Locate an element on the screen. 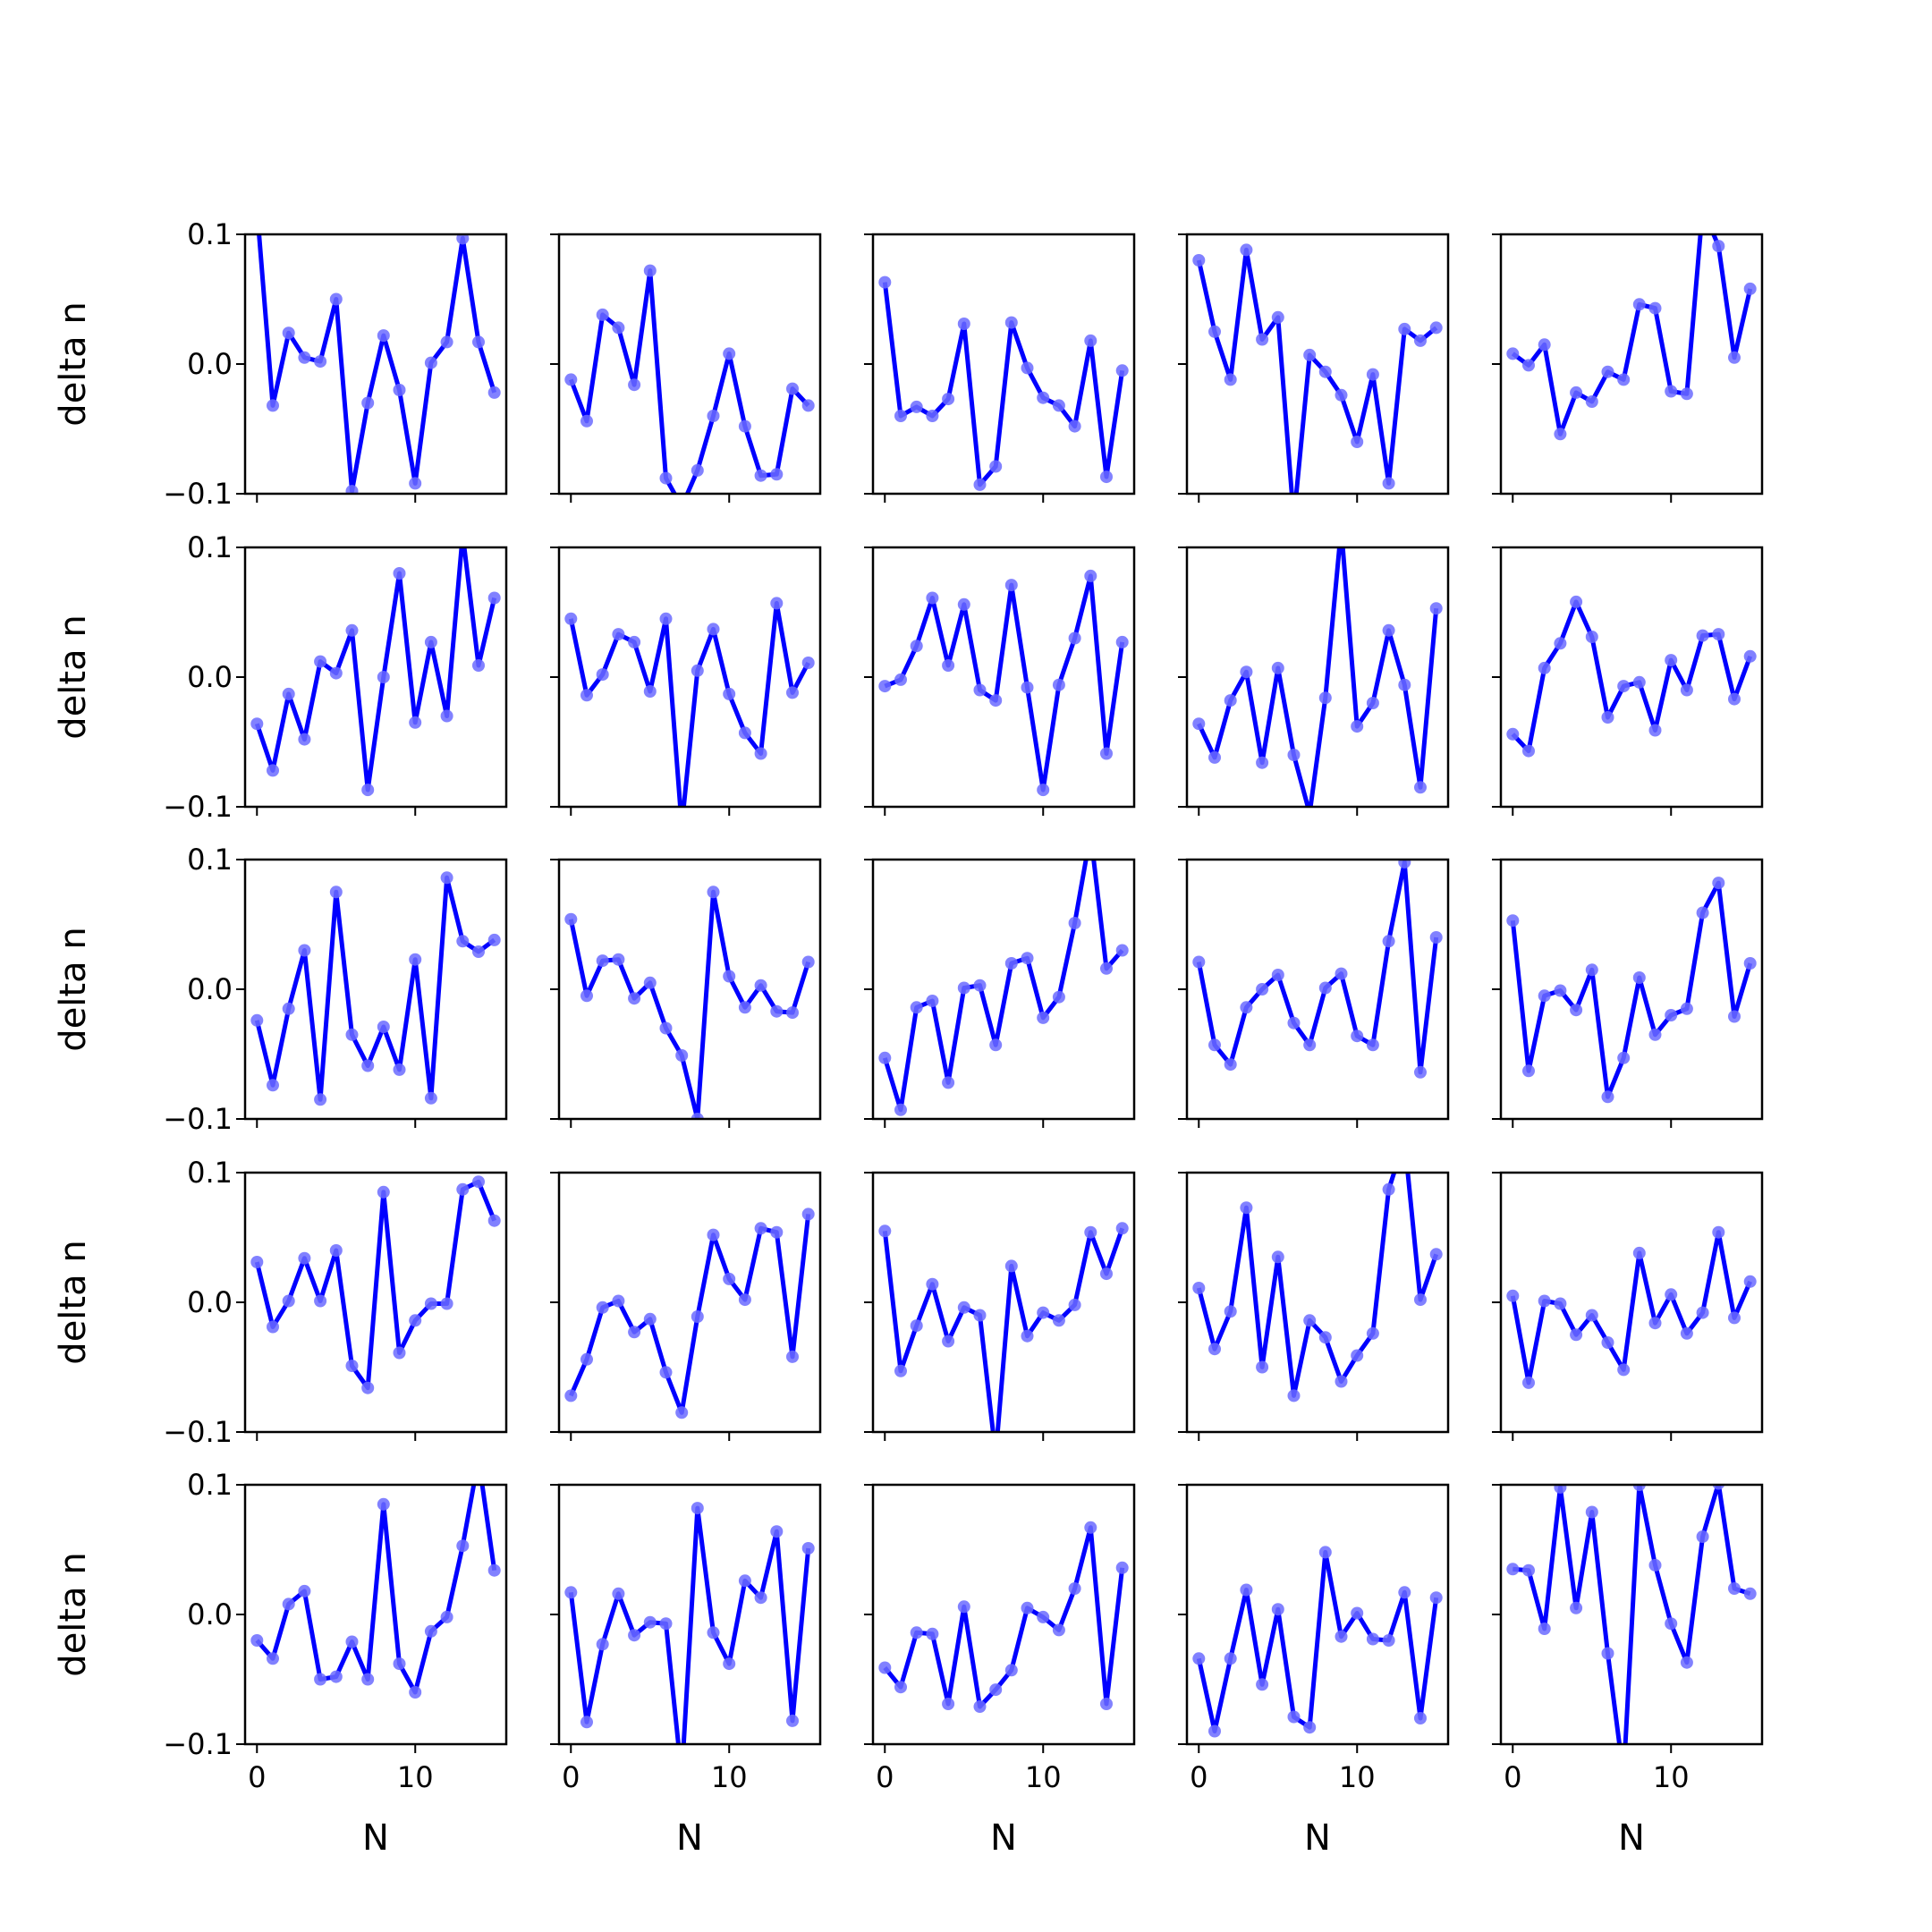  y-tick-label: 0.1 is located at coordinates (210, 234).